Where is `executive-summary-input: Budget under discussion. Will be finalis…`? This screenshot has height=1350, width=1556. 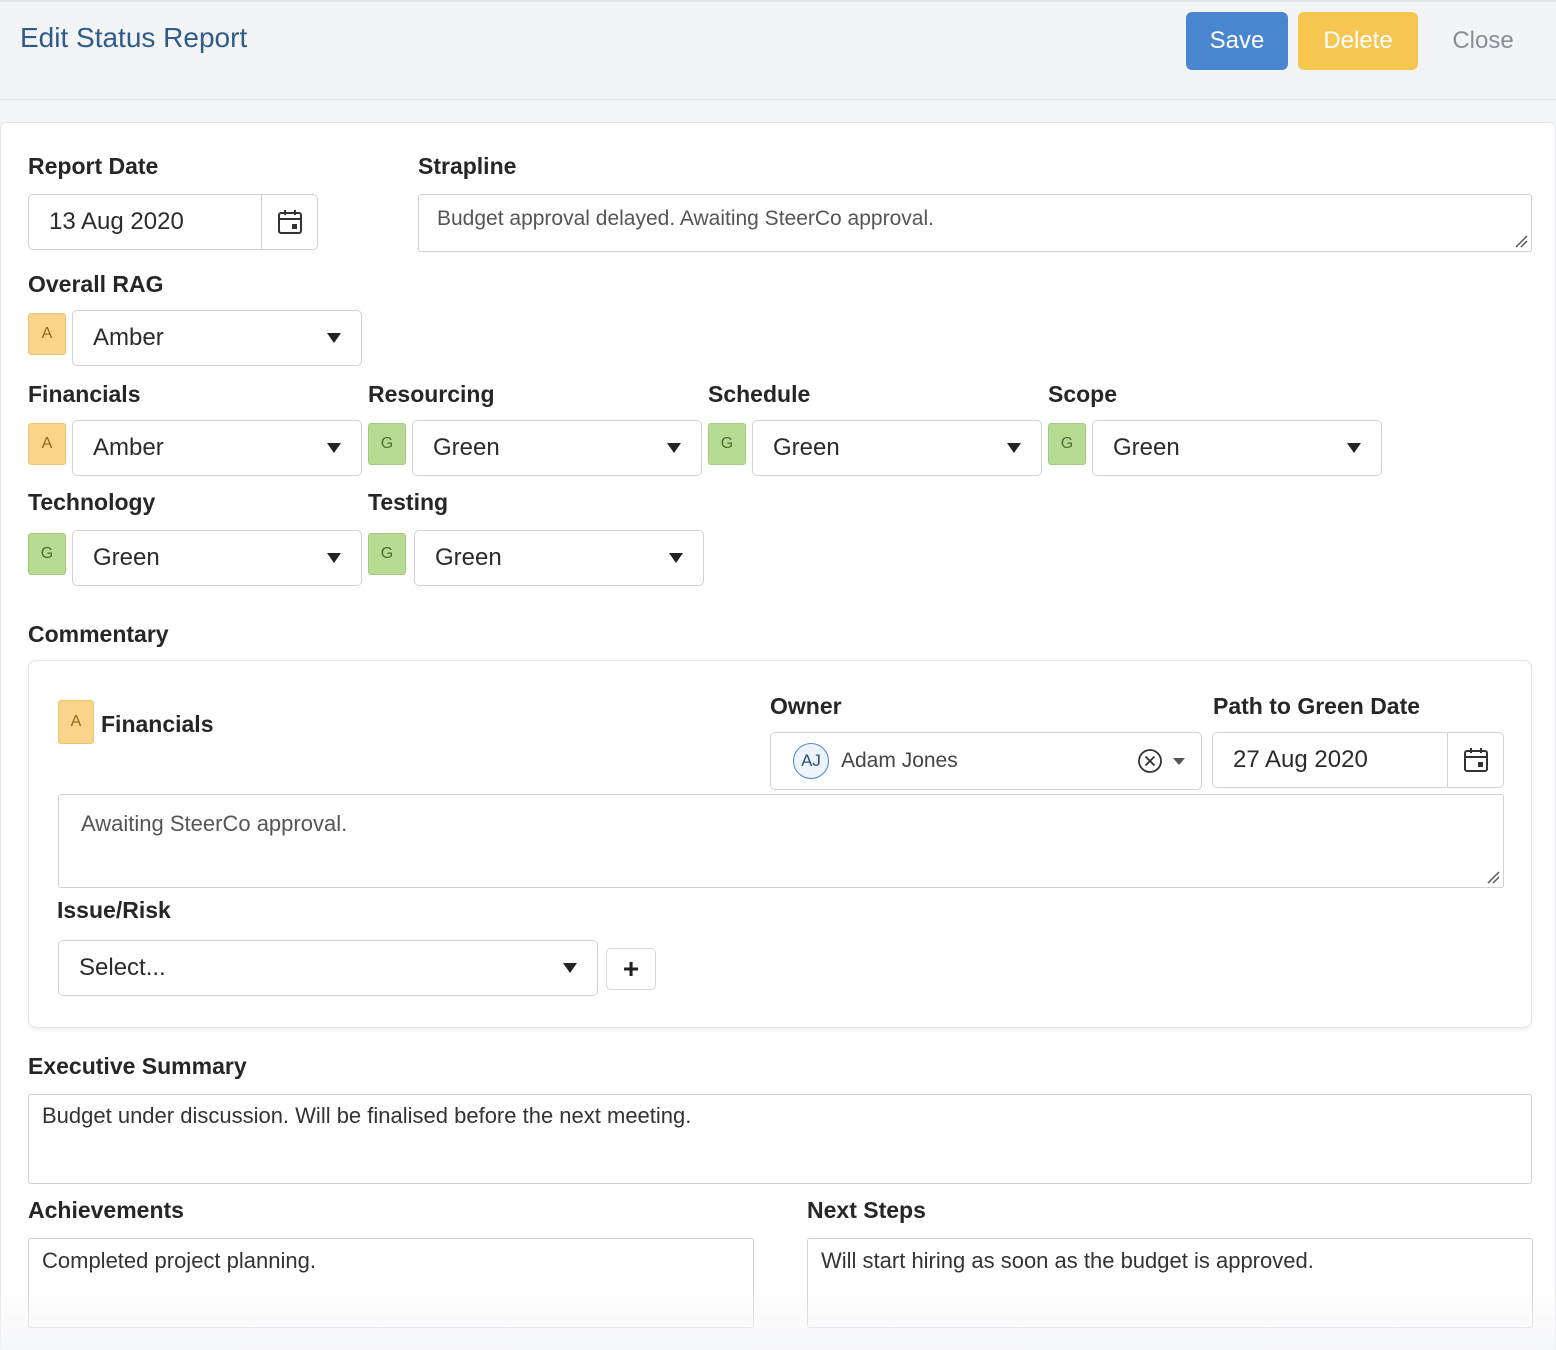 executive-summary-input: Budget under discussion. Will be finalis… is located at coordinates (780, 1139).